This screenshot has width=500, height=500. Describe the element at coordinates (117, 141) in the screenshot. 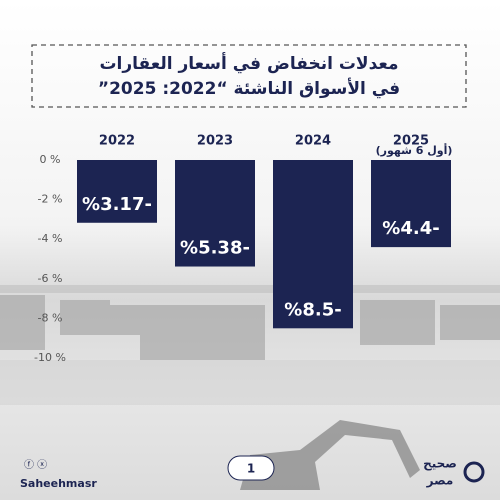

I see `x-tick-label: 2022` at that location.